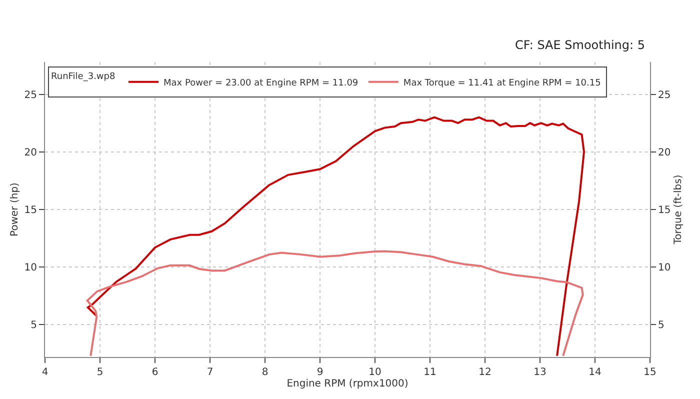  What do you see at coordinates (261, 83) in the screenshot?
I see `legend-label: Max Power = 23.00 at Engine RPM = 11.09` at bounding box center [261, 83].